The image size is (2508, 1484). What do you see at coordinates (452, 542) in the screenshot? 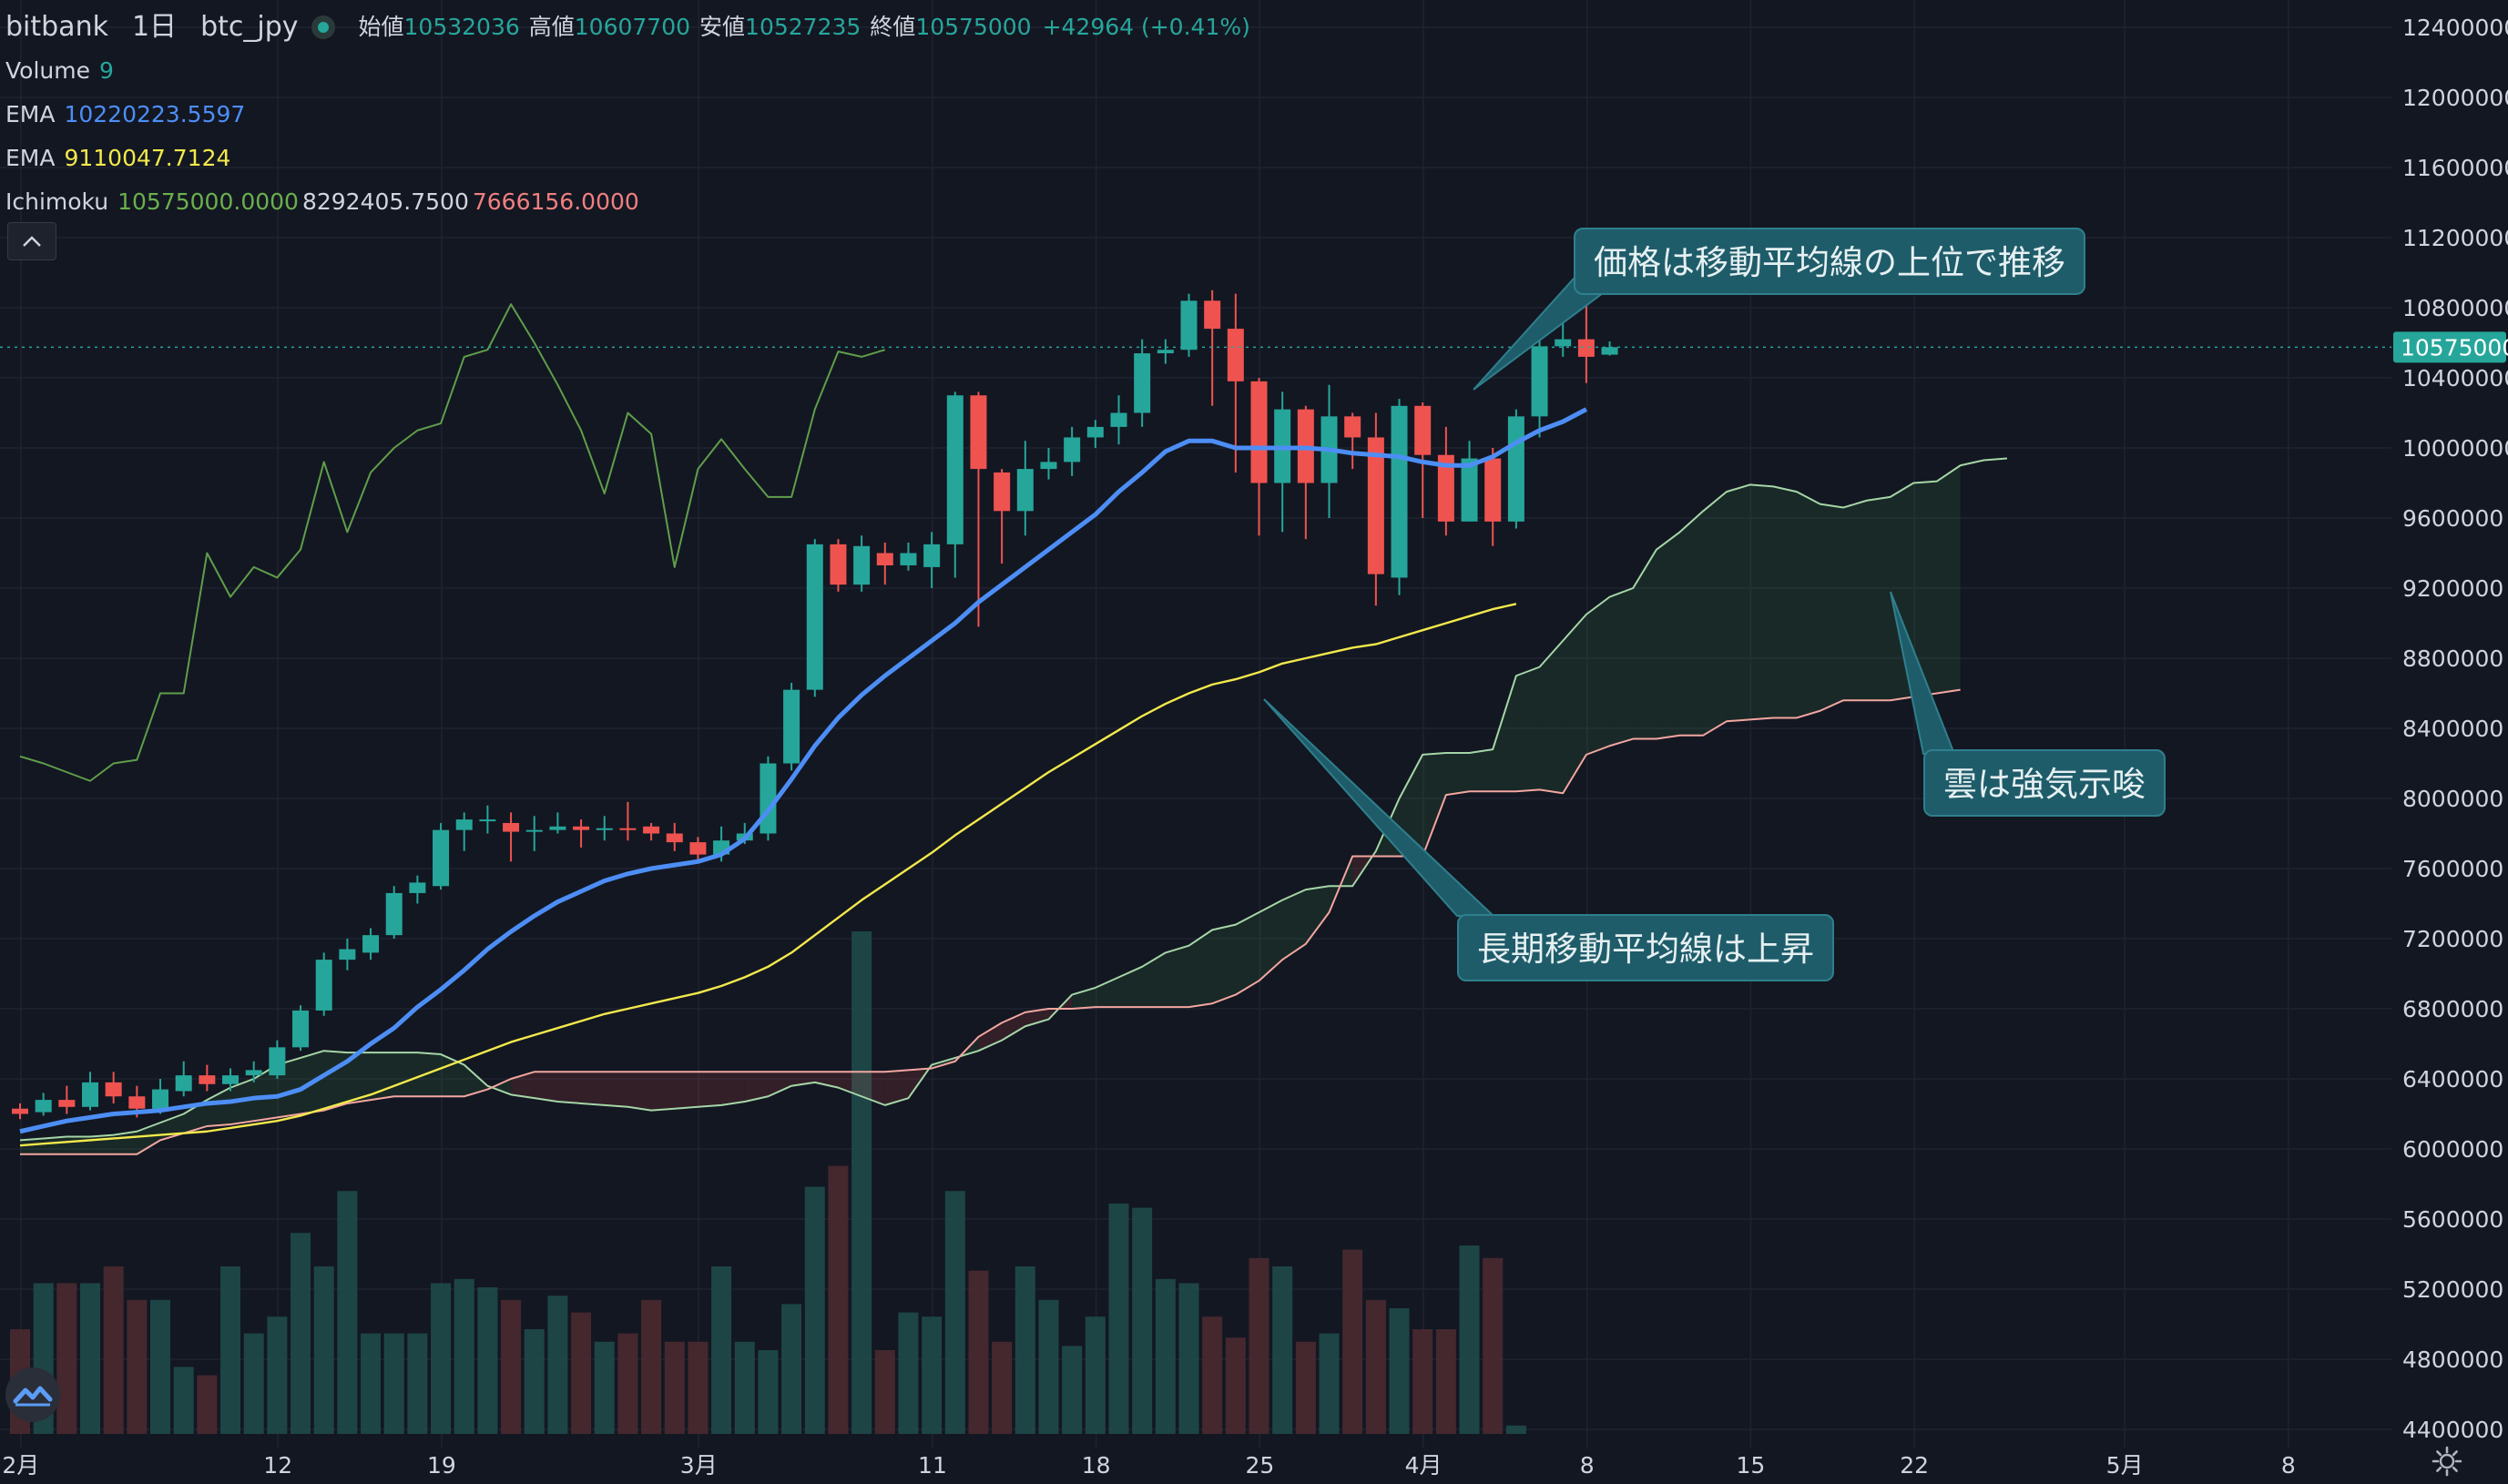
I see `ichimoku-lagging-line` at bounding box center [452, 542].